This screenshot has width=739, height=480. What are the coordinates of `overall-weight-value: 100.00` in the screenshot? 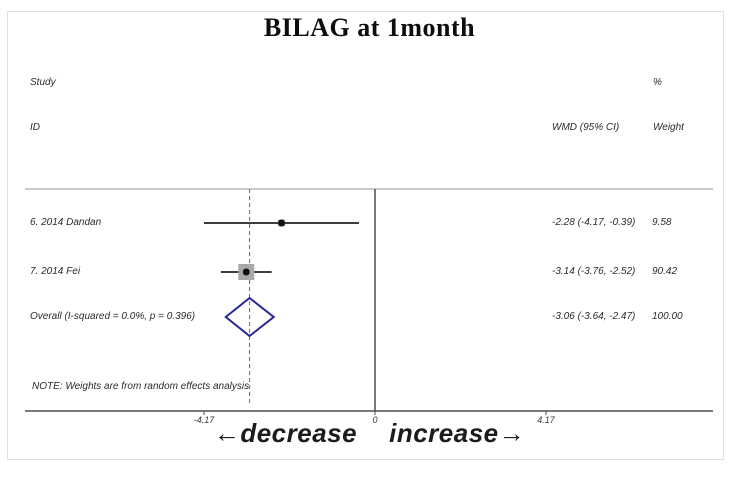 It's located at (667, 316).